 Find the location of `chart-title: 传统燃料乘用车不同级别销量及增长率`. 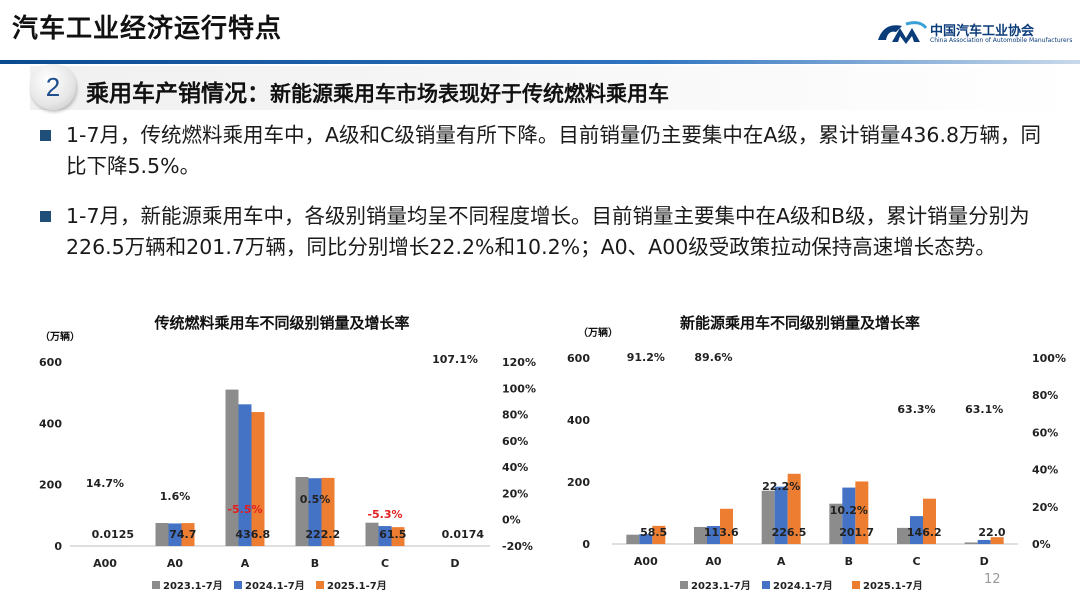

chart-title: 传统燃料乘用车不同级别销量及增长率 is located at coordinates (281, 323).